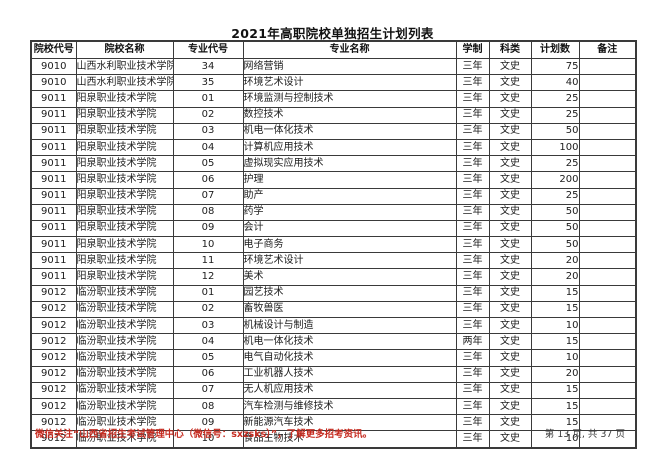 This screenshot has height=463, width=660. Describe the element at coordinates (349, 374) in the screenshot. I see `cell-major-name: 工业机器人技术` at that location.